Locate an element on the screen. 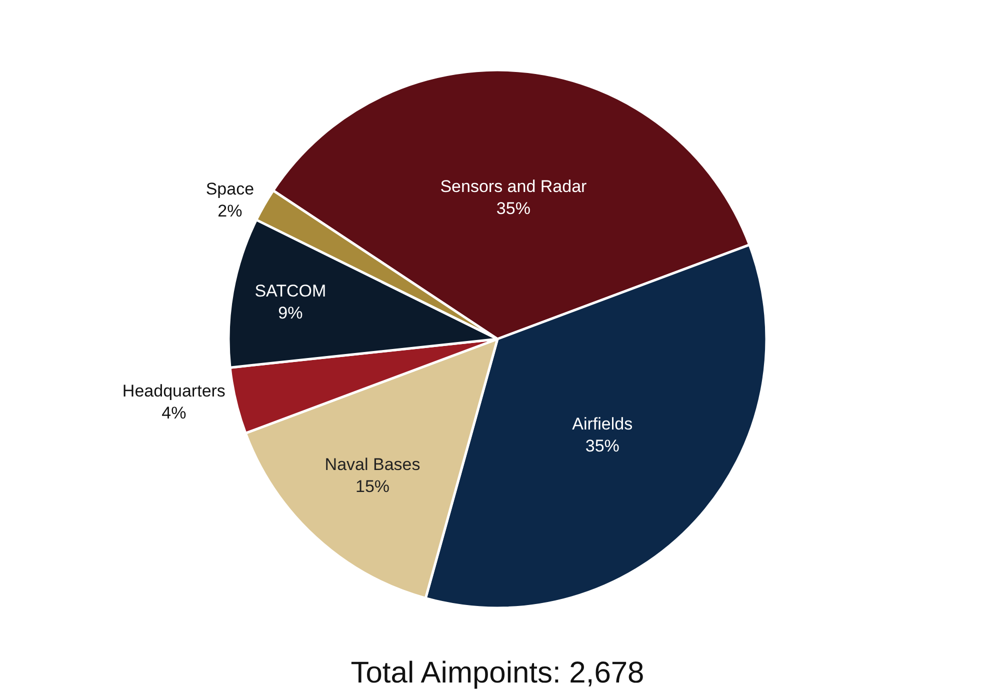 The width and height of the screenshot is (995, 693). slice-label: Sensors and Radar is located at coordinates (514, 186).